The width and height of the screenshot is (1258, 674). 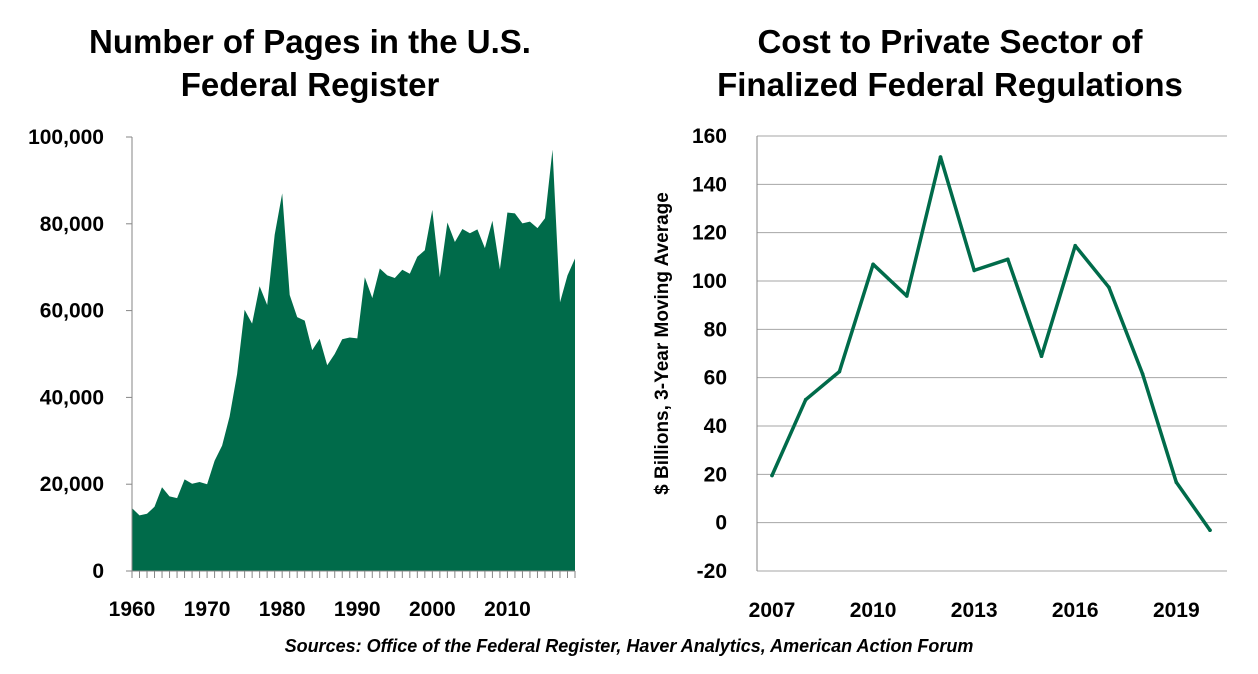 What do you see at coordinates (709, 136) in the screenshot?
I see `y-tick-label: 160` at bounding box center [709, 136].